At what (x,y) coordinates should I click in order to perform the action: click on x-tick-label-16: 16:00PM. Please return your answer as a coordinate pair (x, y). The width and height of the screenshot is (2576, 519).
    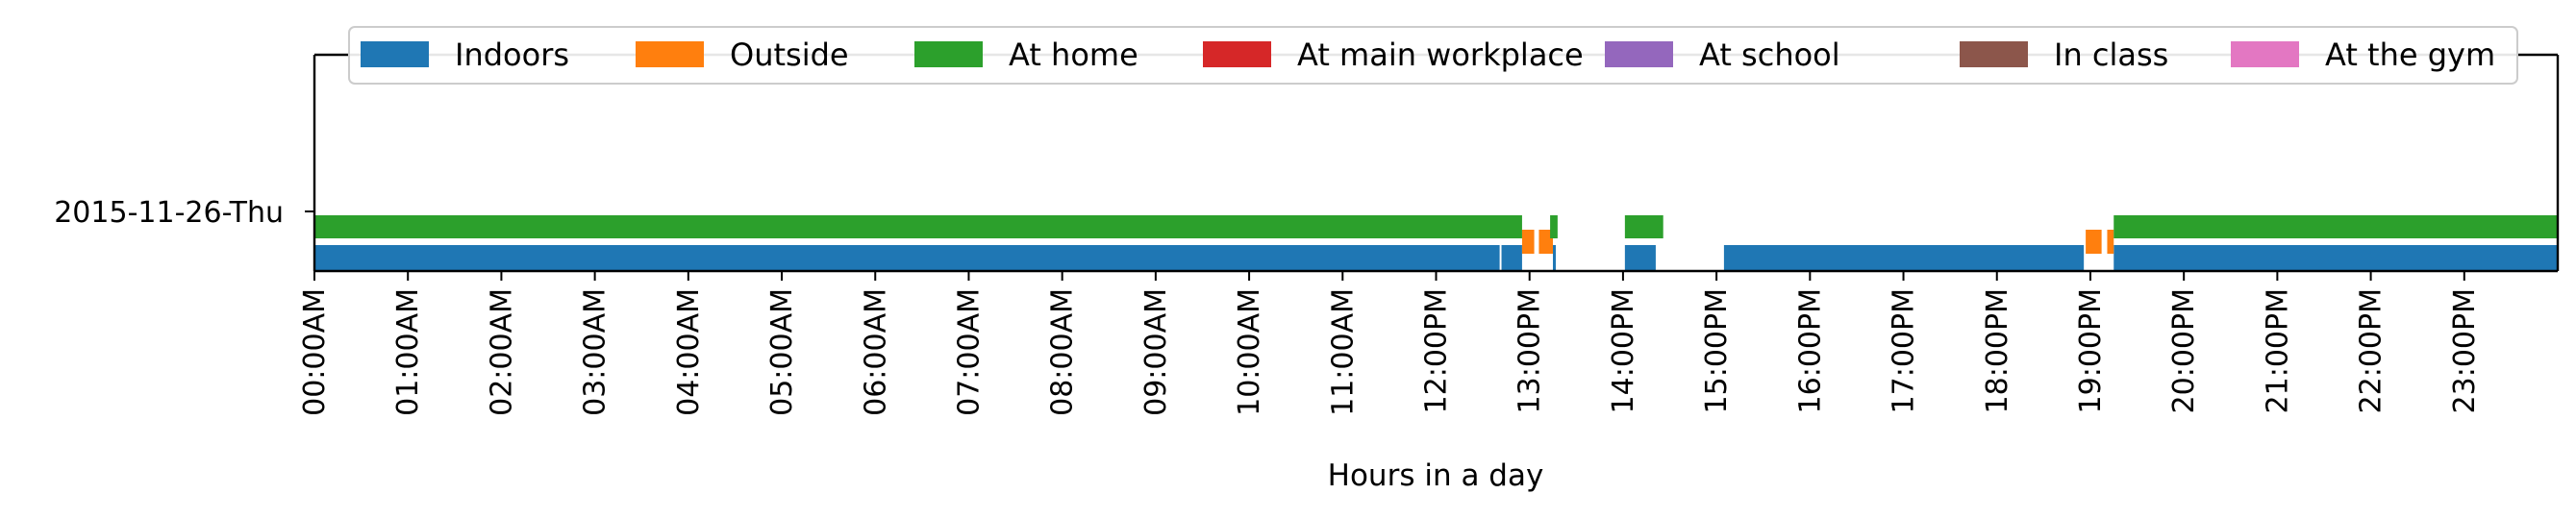
    Looking at the image, I should click on (1810, 350).